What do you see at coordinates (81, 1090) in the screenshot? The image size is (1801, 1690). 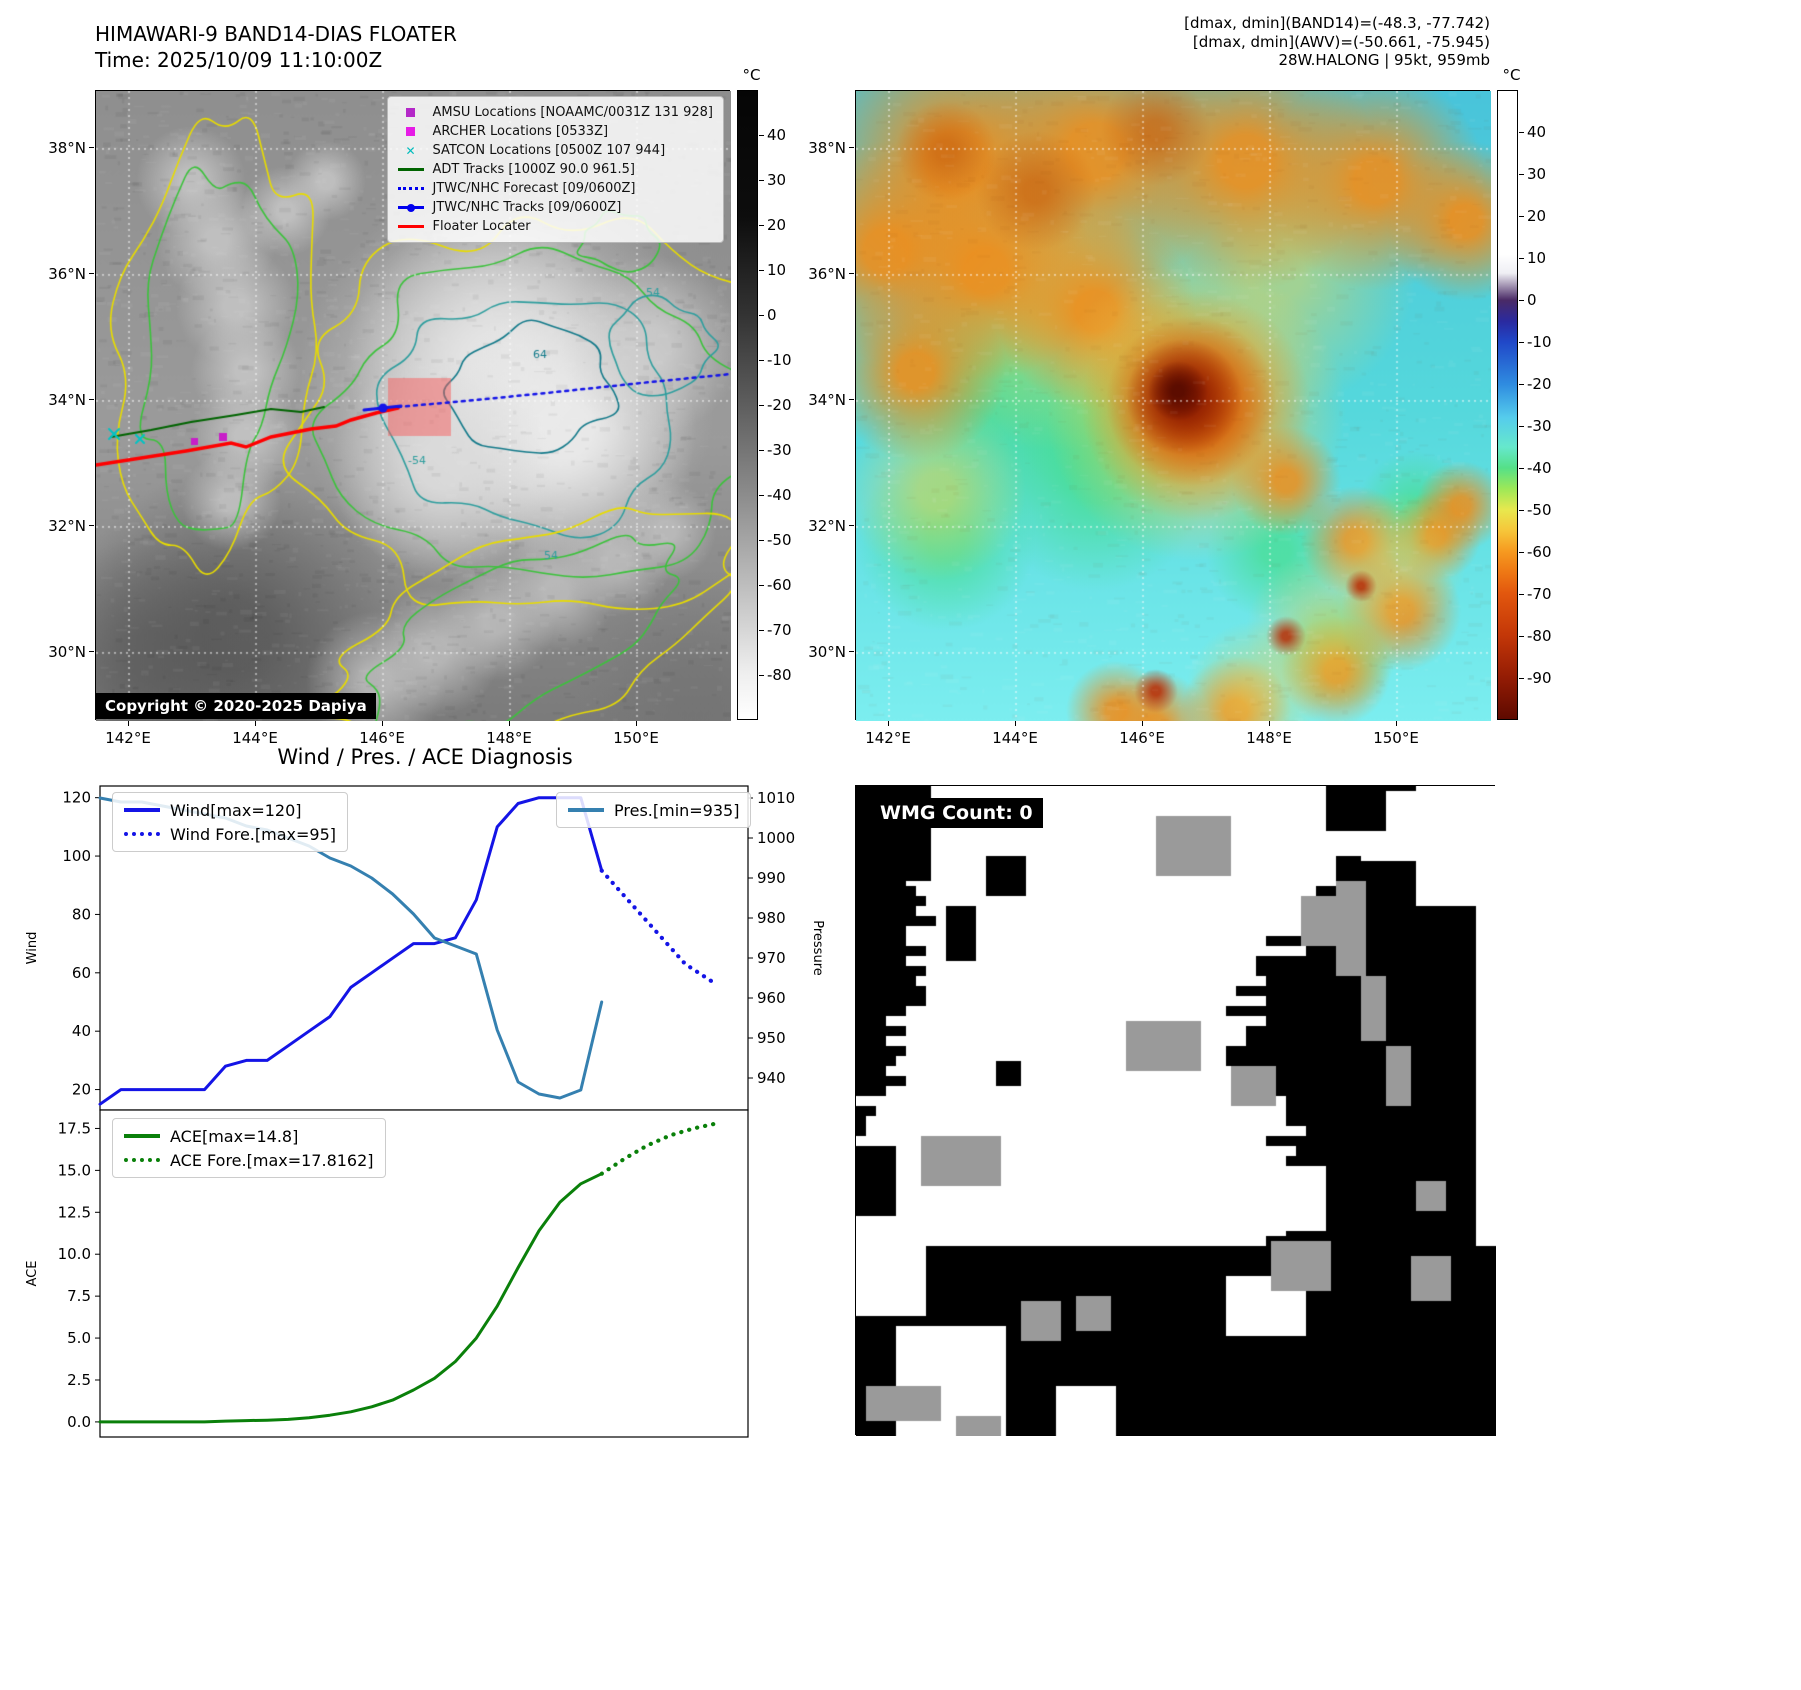 I see `y-tick-label: 20` at bounding box center [81, 1090].